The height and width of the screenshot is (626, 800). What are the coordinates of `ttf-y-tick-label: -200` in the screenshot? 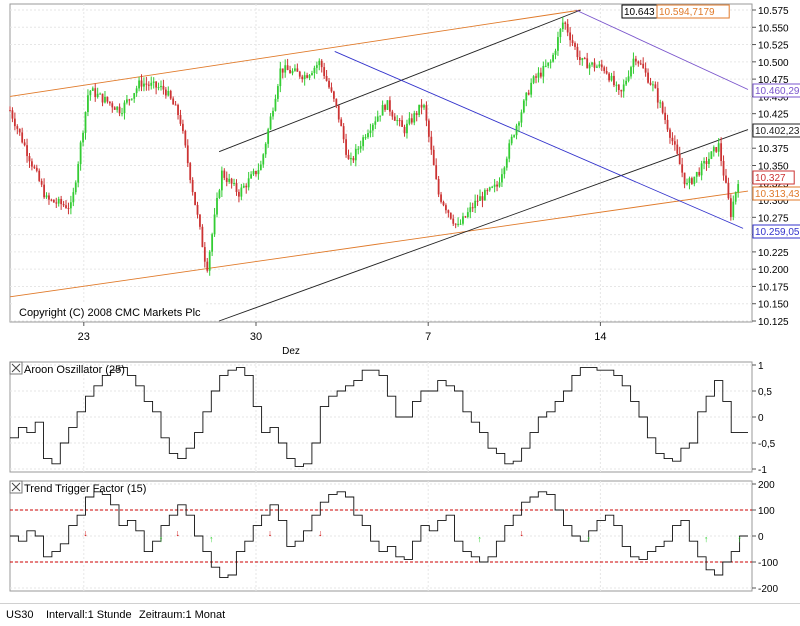 It's located at (768, 589).